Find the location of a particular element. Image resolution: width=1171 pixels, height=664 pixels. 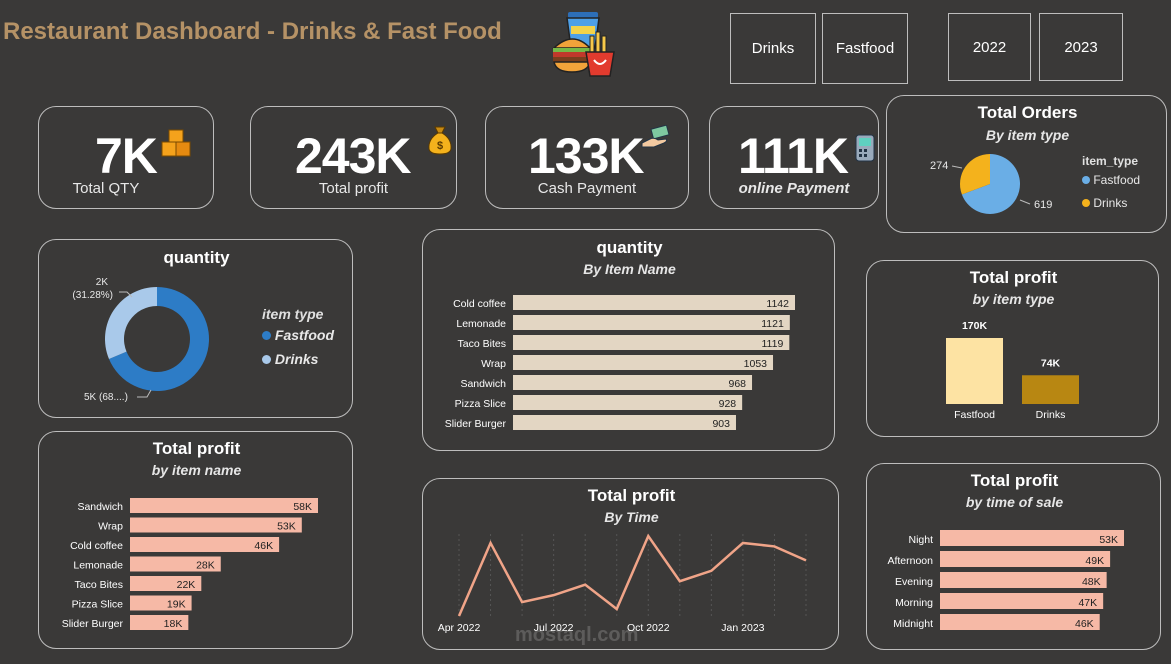

x-tick-label: Oct 2022 is located at coordinates (648, 628).